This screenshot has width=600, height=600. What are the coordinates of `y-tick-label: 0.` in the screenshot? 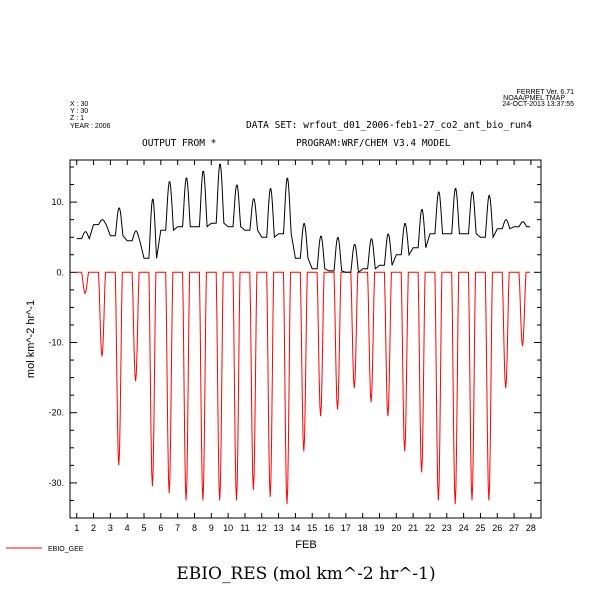 It's located at (60, 272).